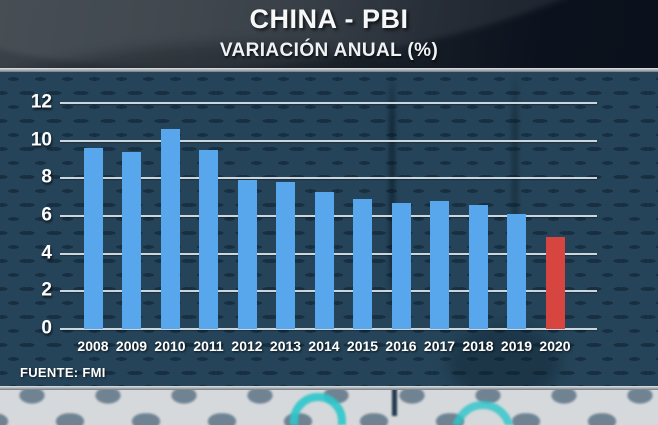  I want to click on teal-ring-decoration, so click(402, 409).